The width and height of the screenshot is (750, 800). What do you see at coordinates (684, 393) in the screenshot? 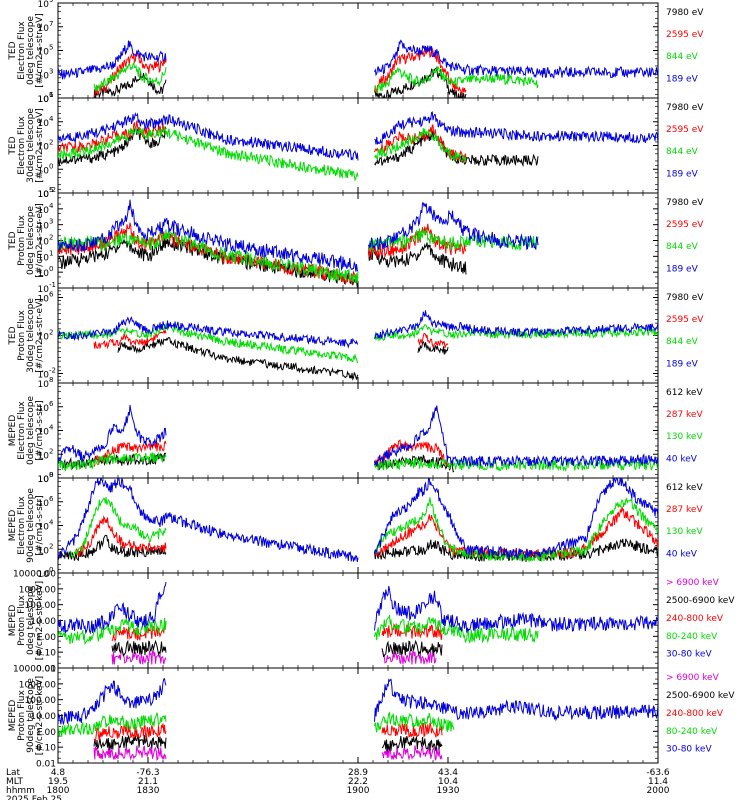
I see `legend-entry: 612 keV` at bounding box center [684, 393].